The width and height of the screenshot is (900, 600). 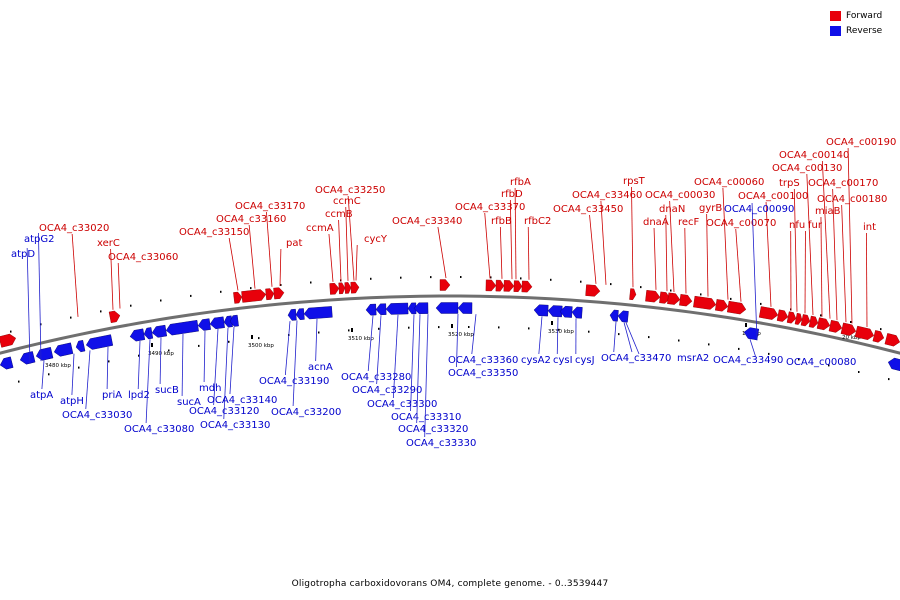 I want to click on forward-gene-label: rfbA, so click(x=520, y=182).